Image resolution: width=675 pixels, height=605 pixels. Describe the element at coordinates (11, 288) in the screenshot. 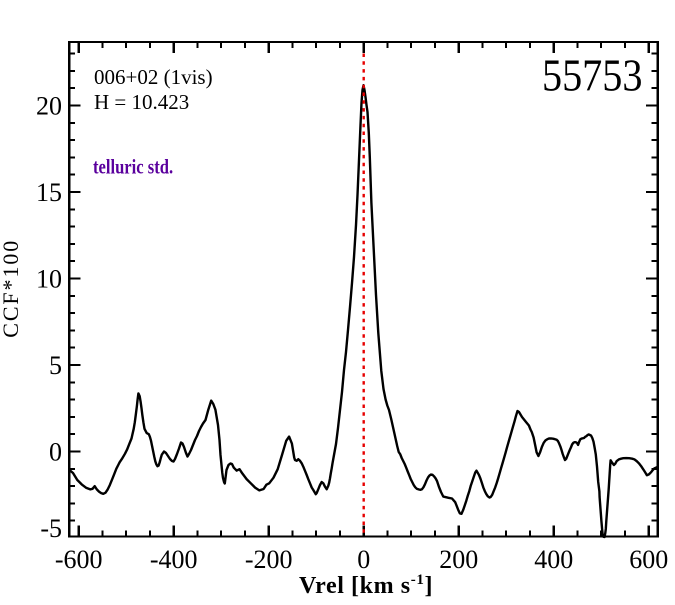

I see `svg-text: CCF*100` at that location.